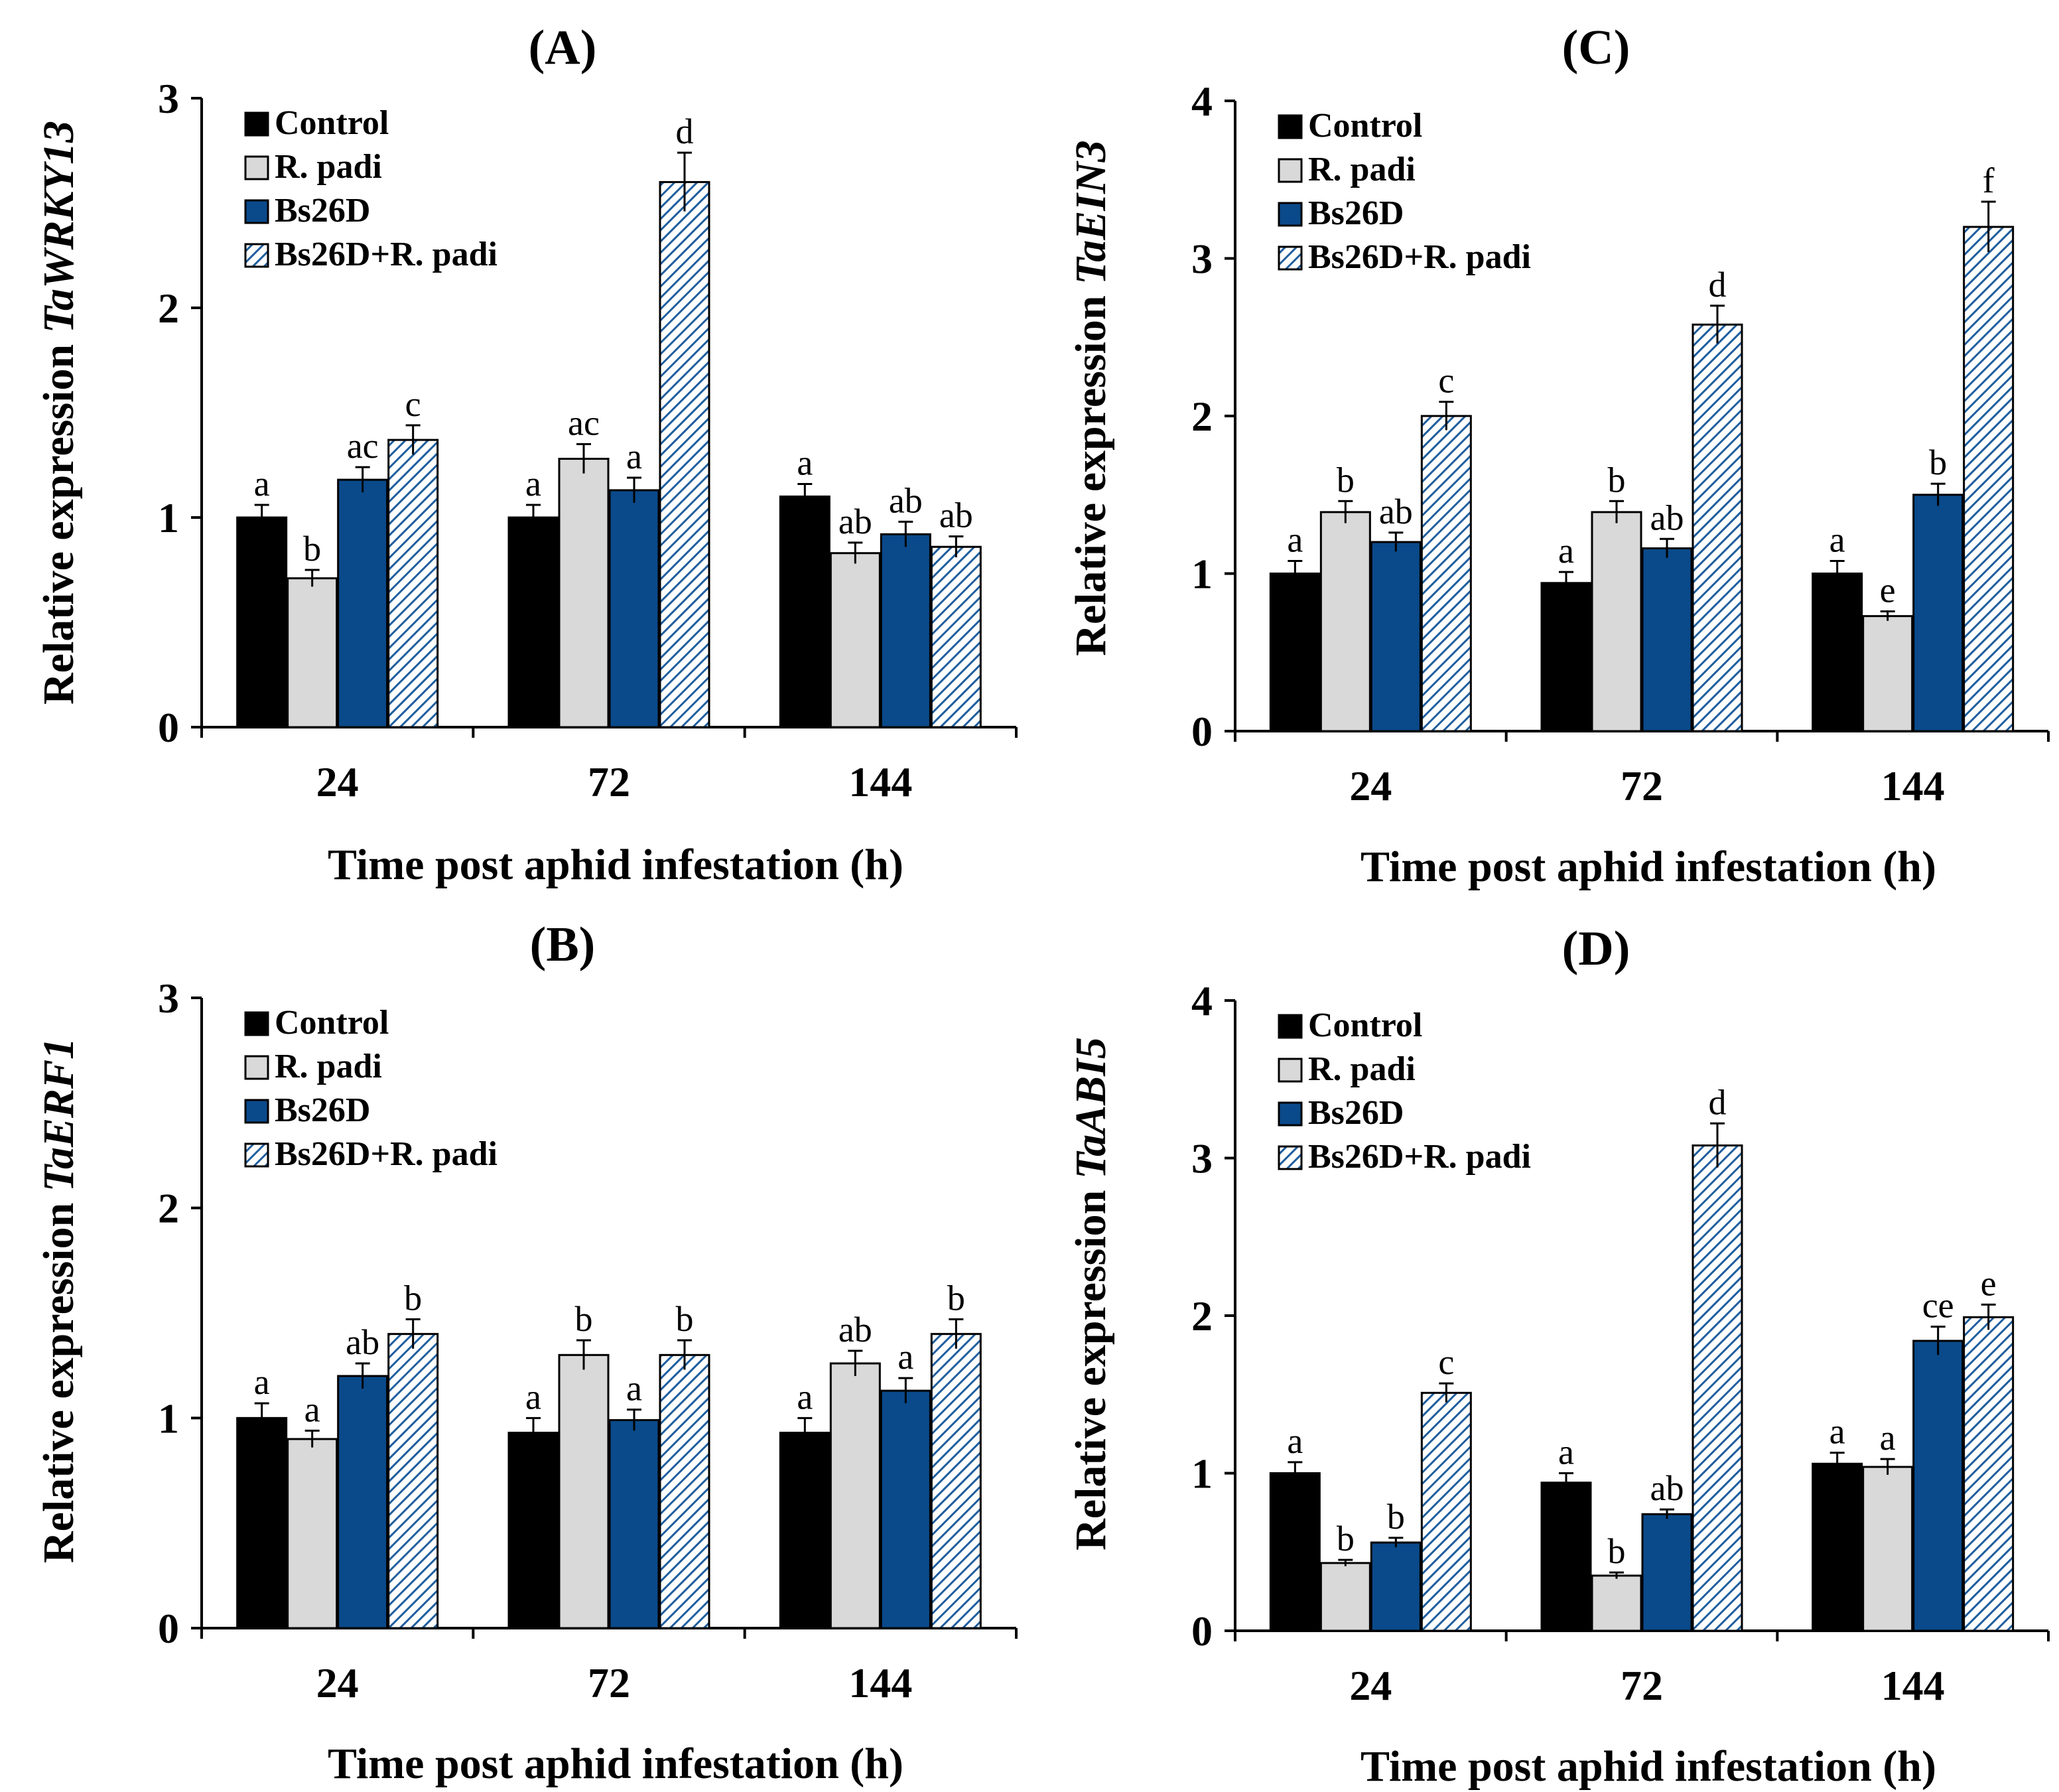 This screenshot has height=1792, width=2059. What do you see at coordinates (1938, 1306) in the screenshot?
I see `significance-label: ce` at bounding box center [1938, 1306].